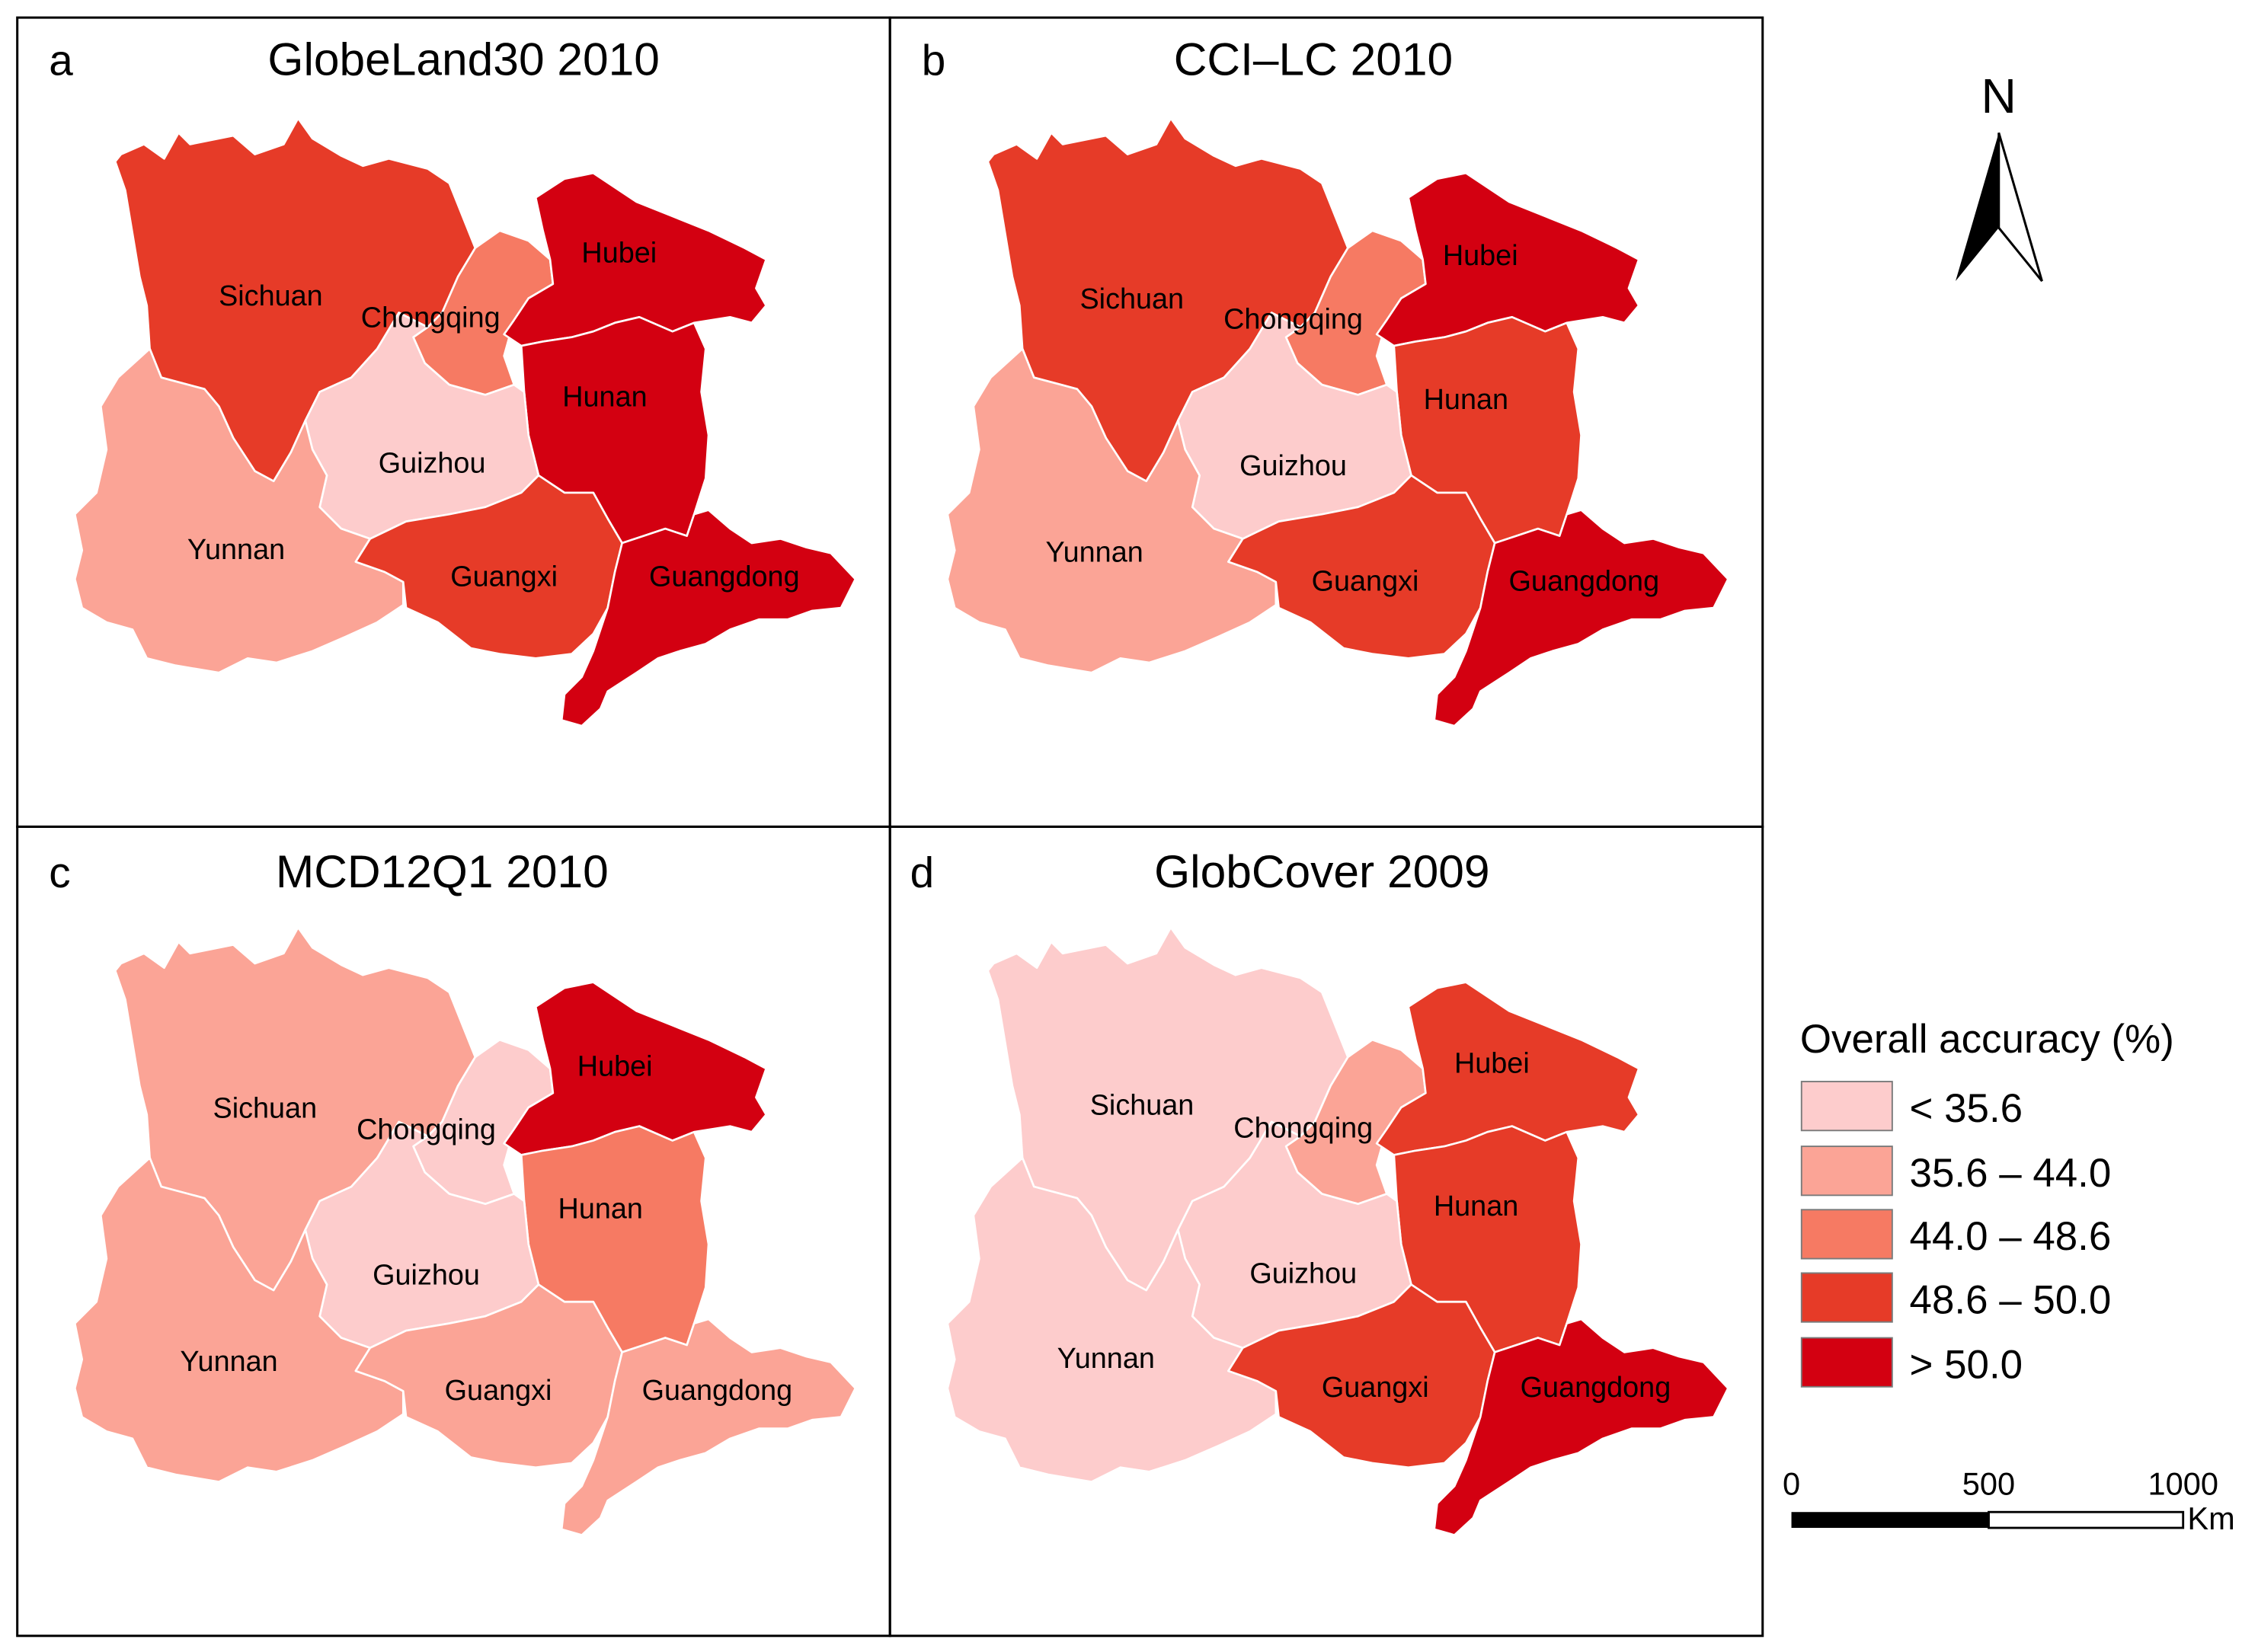  What do you see at coordinates (2086, 1519) in the screenshot?
I see `scale-bar-white-segment` at bounding box center [2086, 1519].